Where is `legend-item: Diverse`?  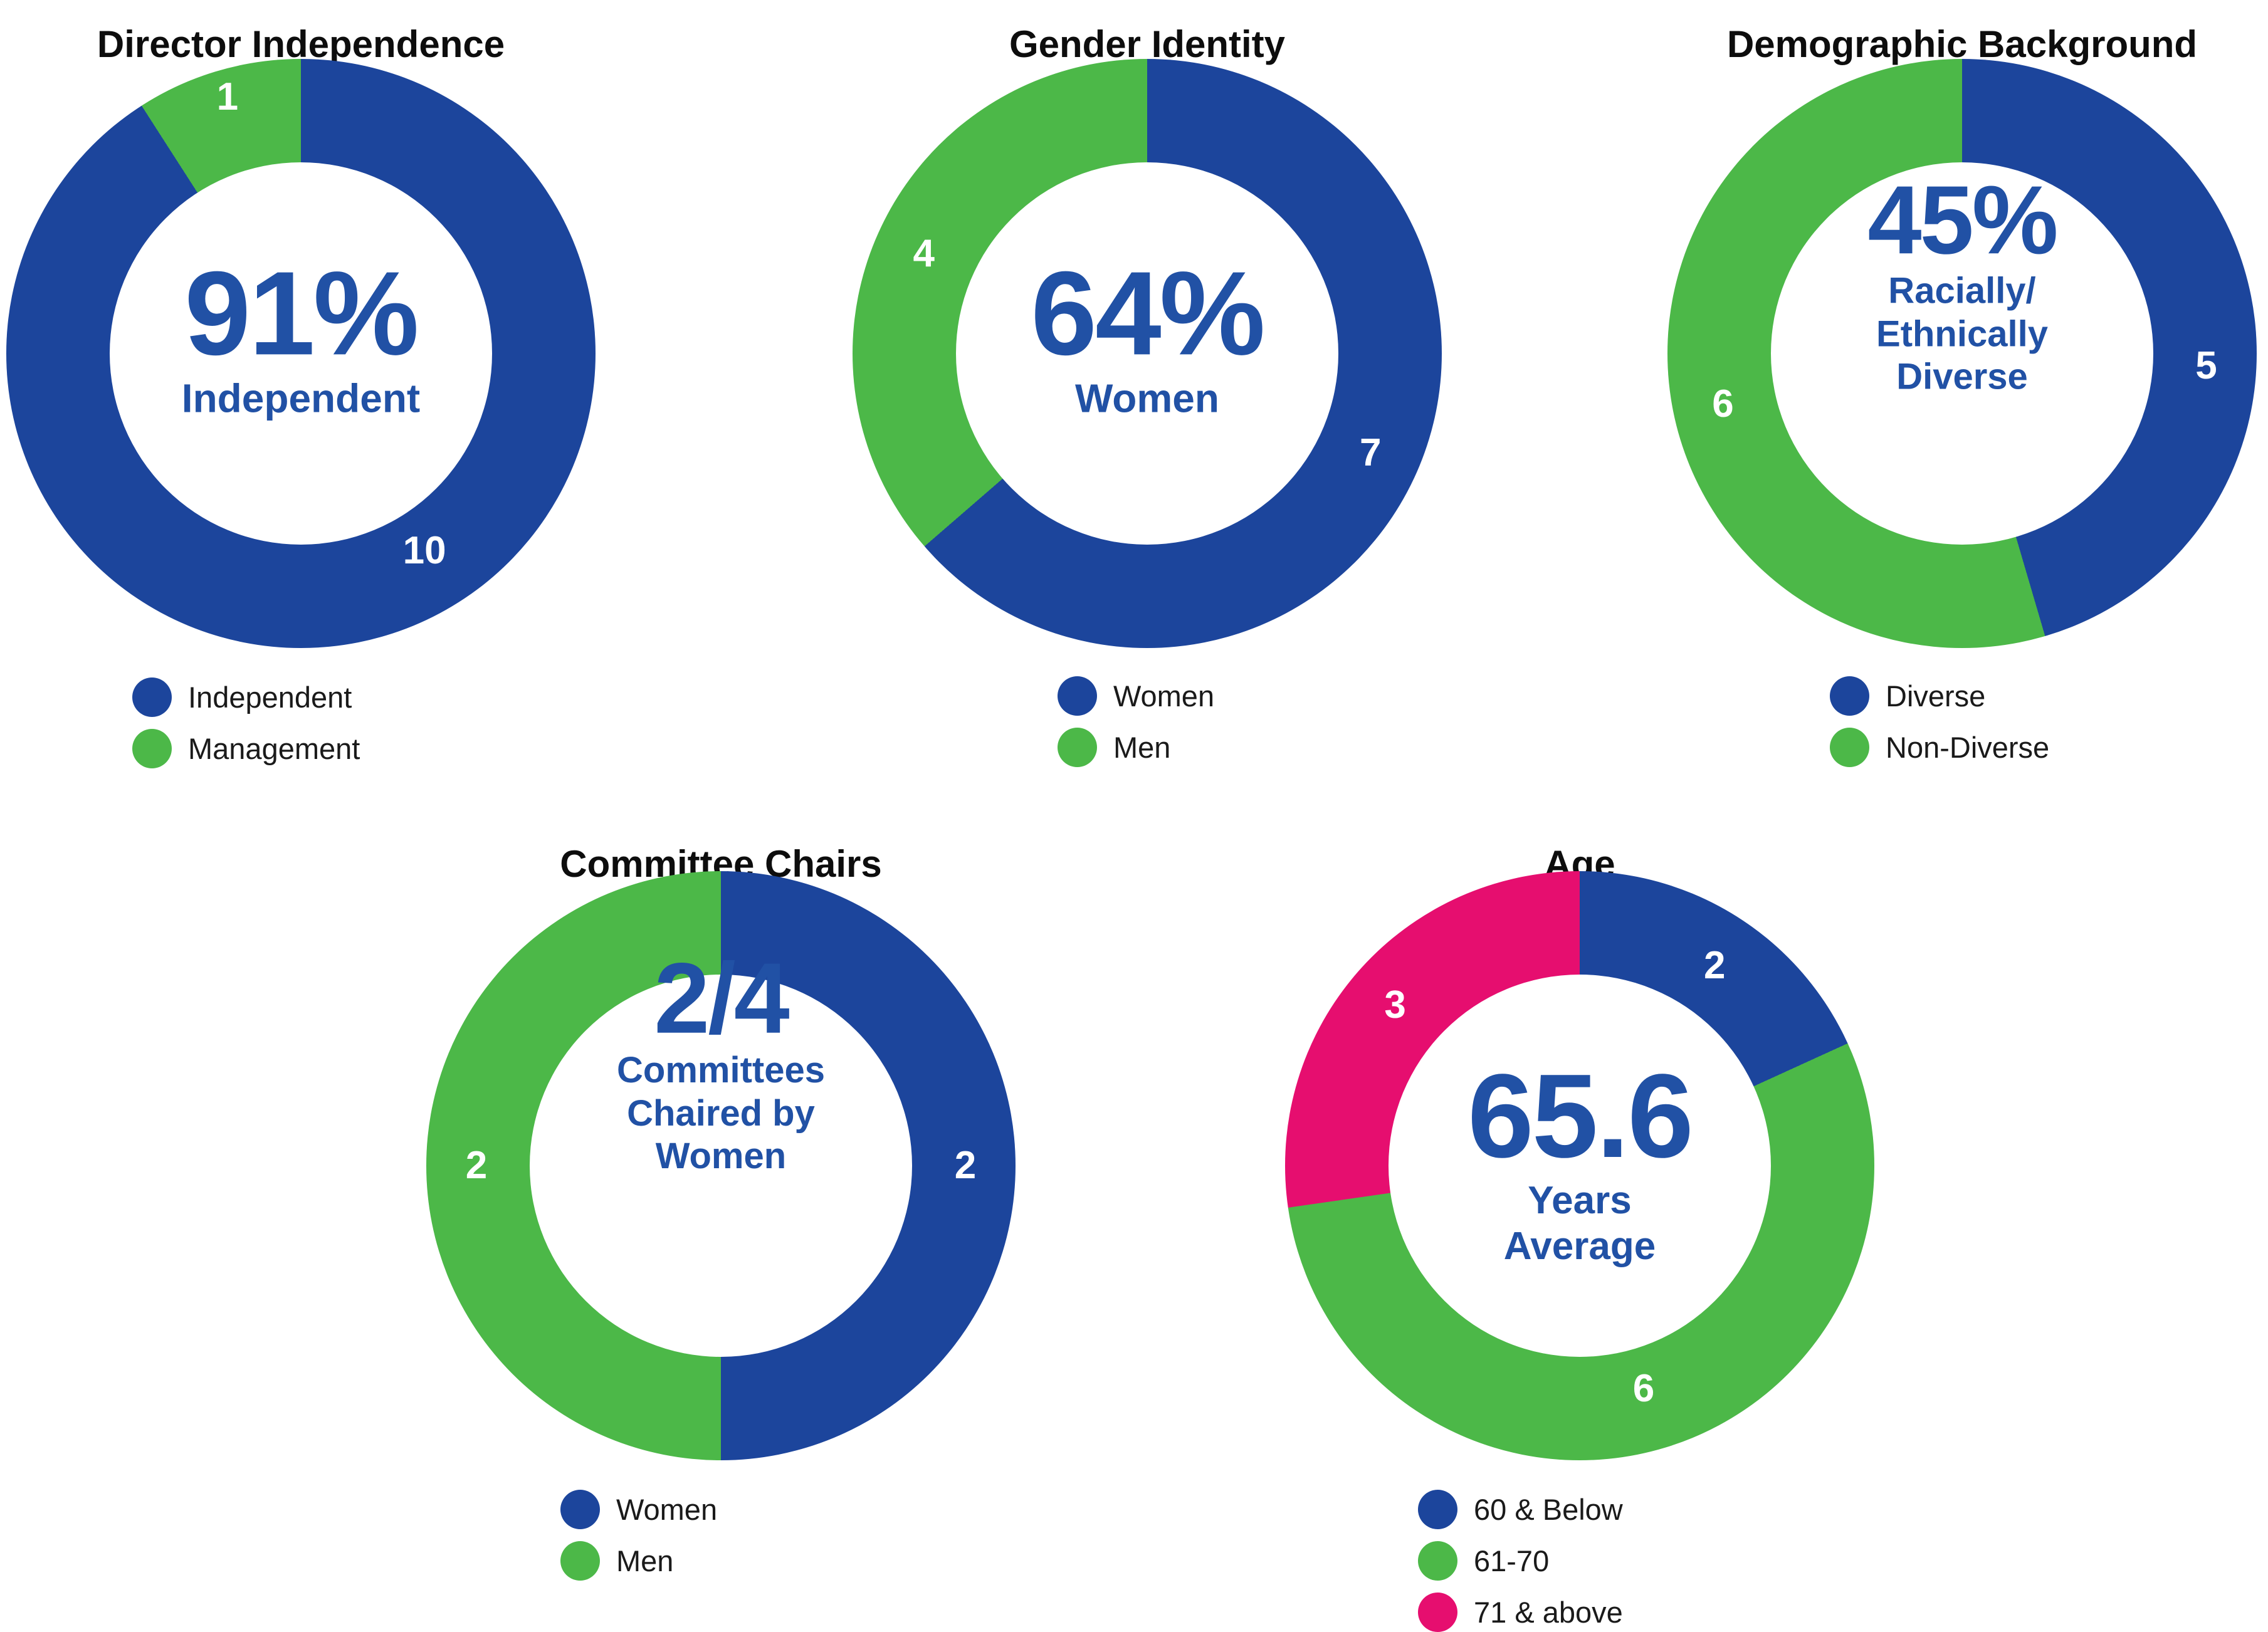 legend-item: Diverse is located at coordinates (1940, 696).